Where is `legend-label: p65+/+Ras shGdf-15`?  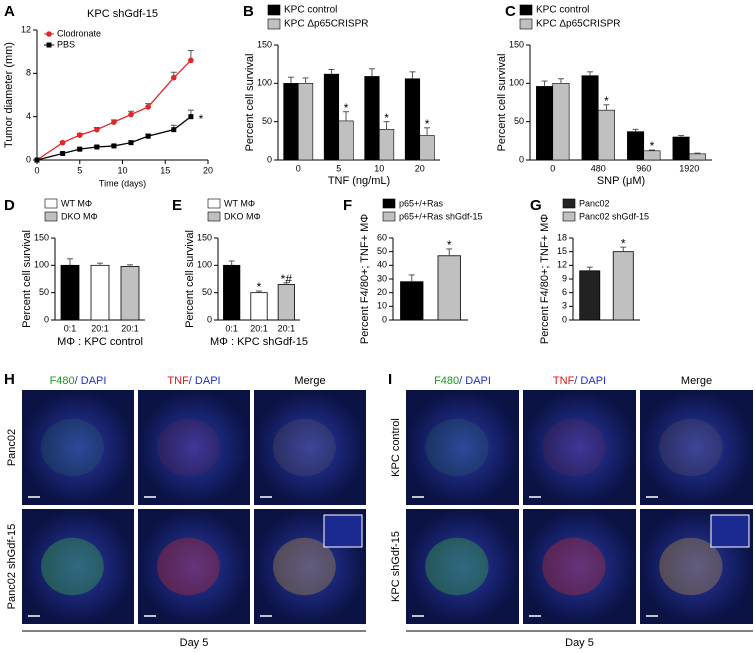
legend-label: p65+/+Ras shGdf-15 is located at coordinates (441, 216).